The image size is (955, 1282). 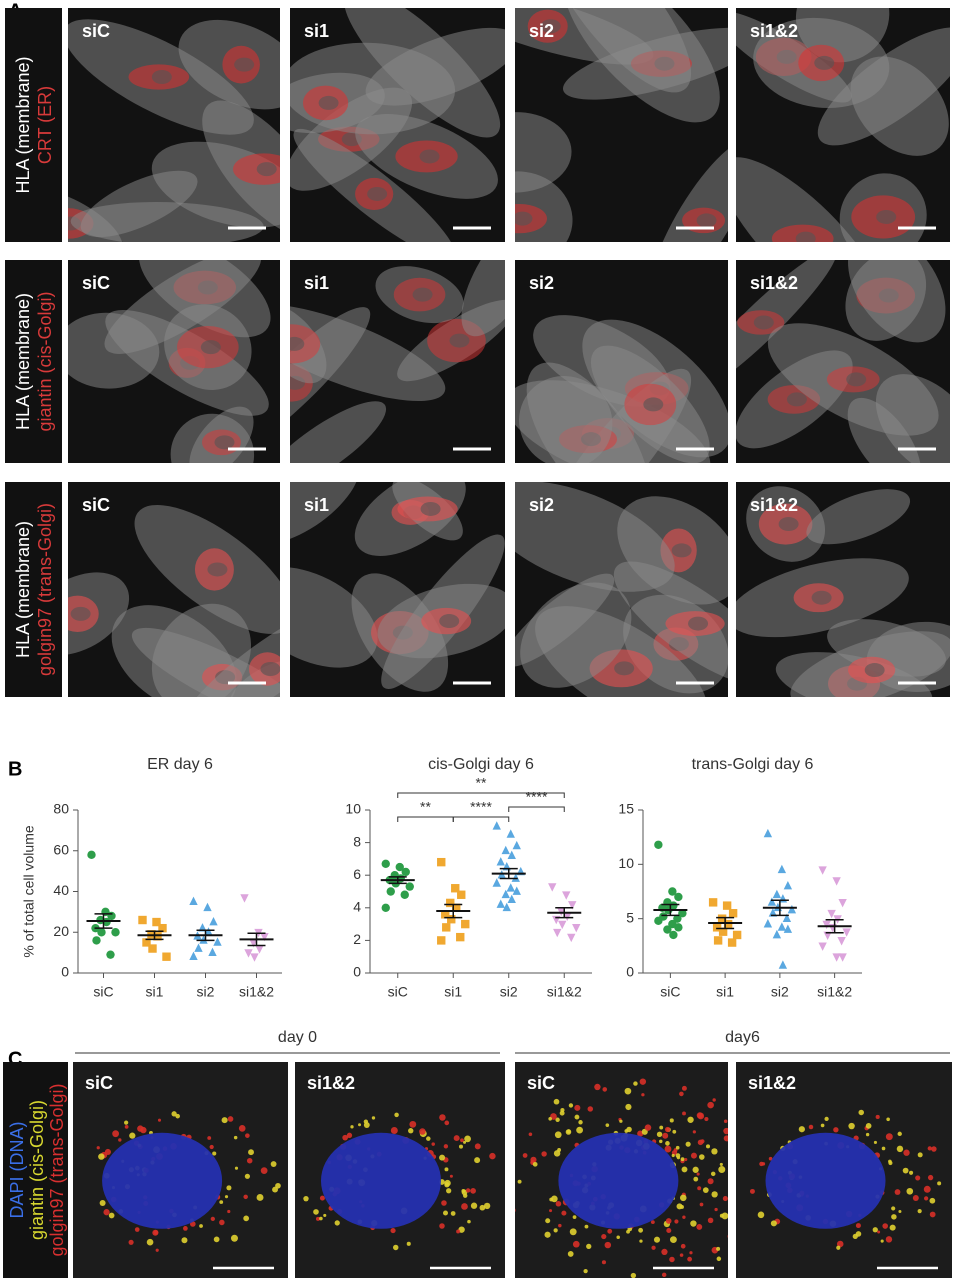 I want to click on organelle, so click(x=305, y=344).